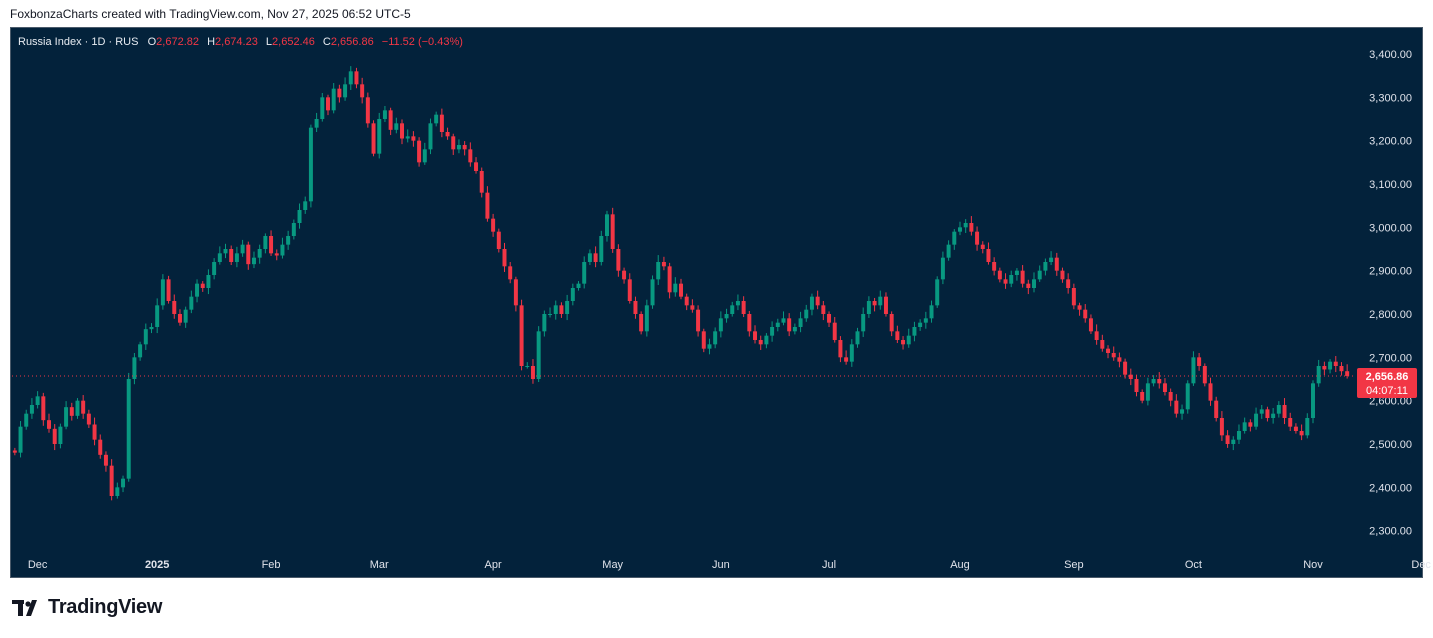 This screenshot has height=638, width=1433. I want to click on footer-brand: TradingView, so click(87, 607).